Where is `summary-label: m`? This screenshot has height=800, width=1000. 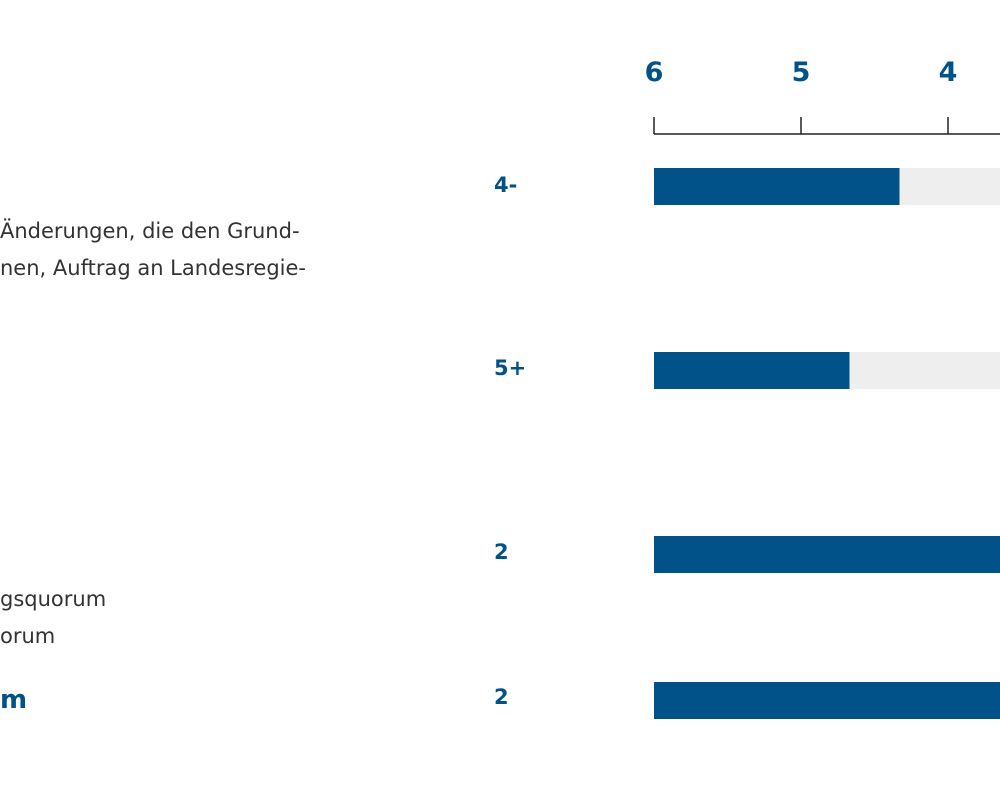
summary-label: m is located at coordinates (14, 700).